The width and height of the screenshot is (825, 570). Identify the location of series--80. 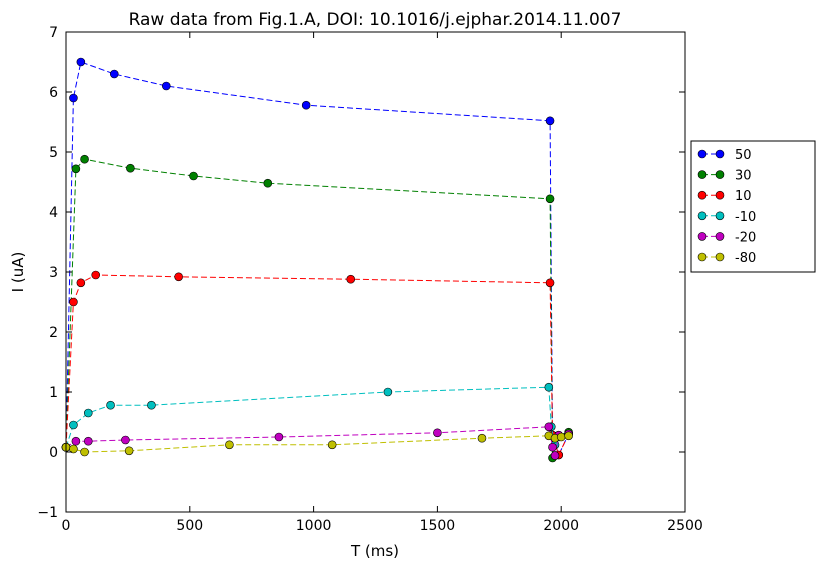
(317, 444).